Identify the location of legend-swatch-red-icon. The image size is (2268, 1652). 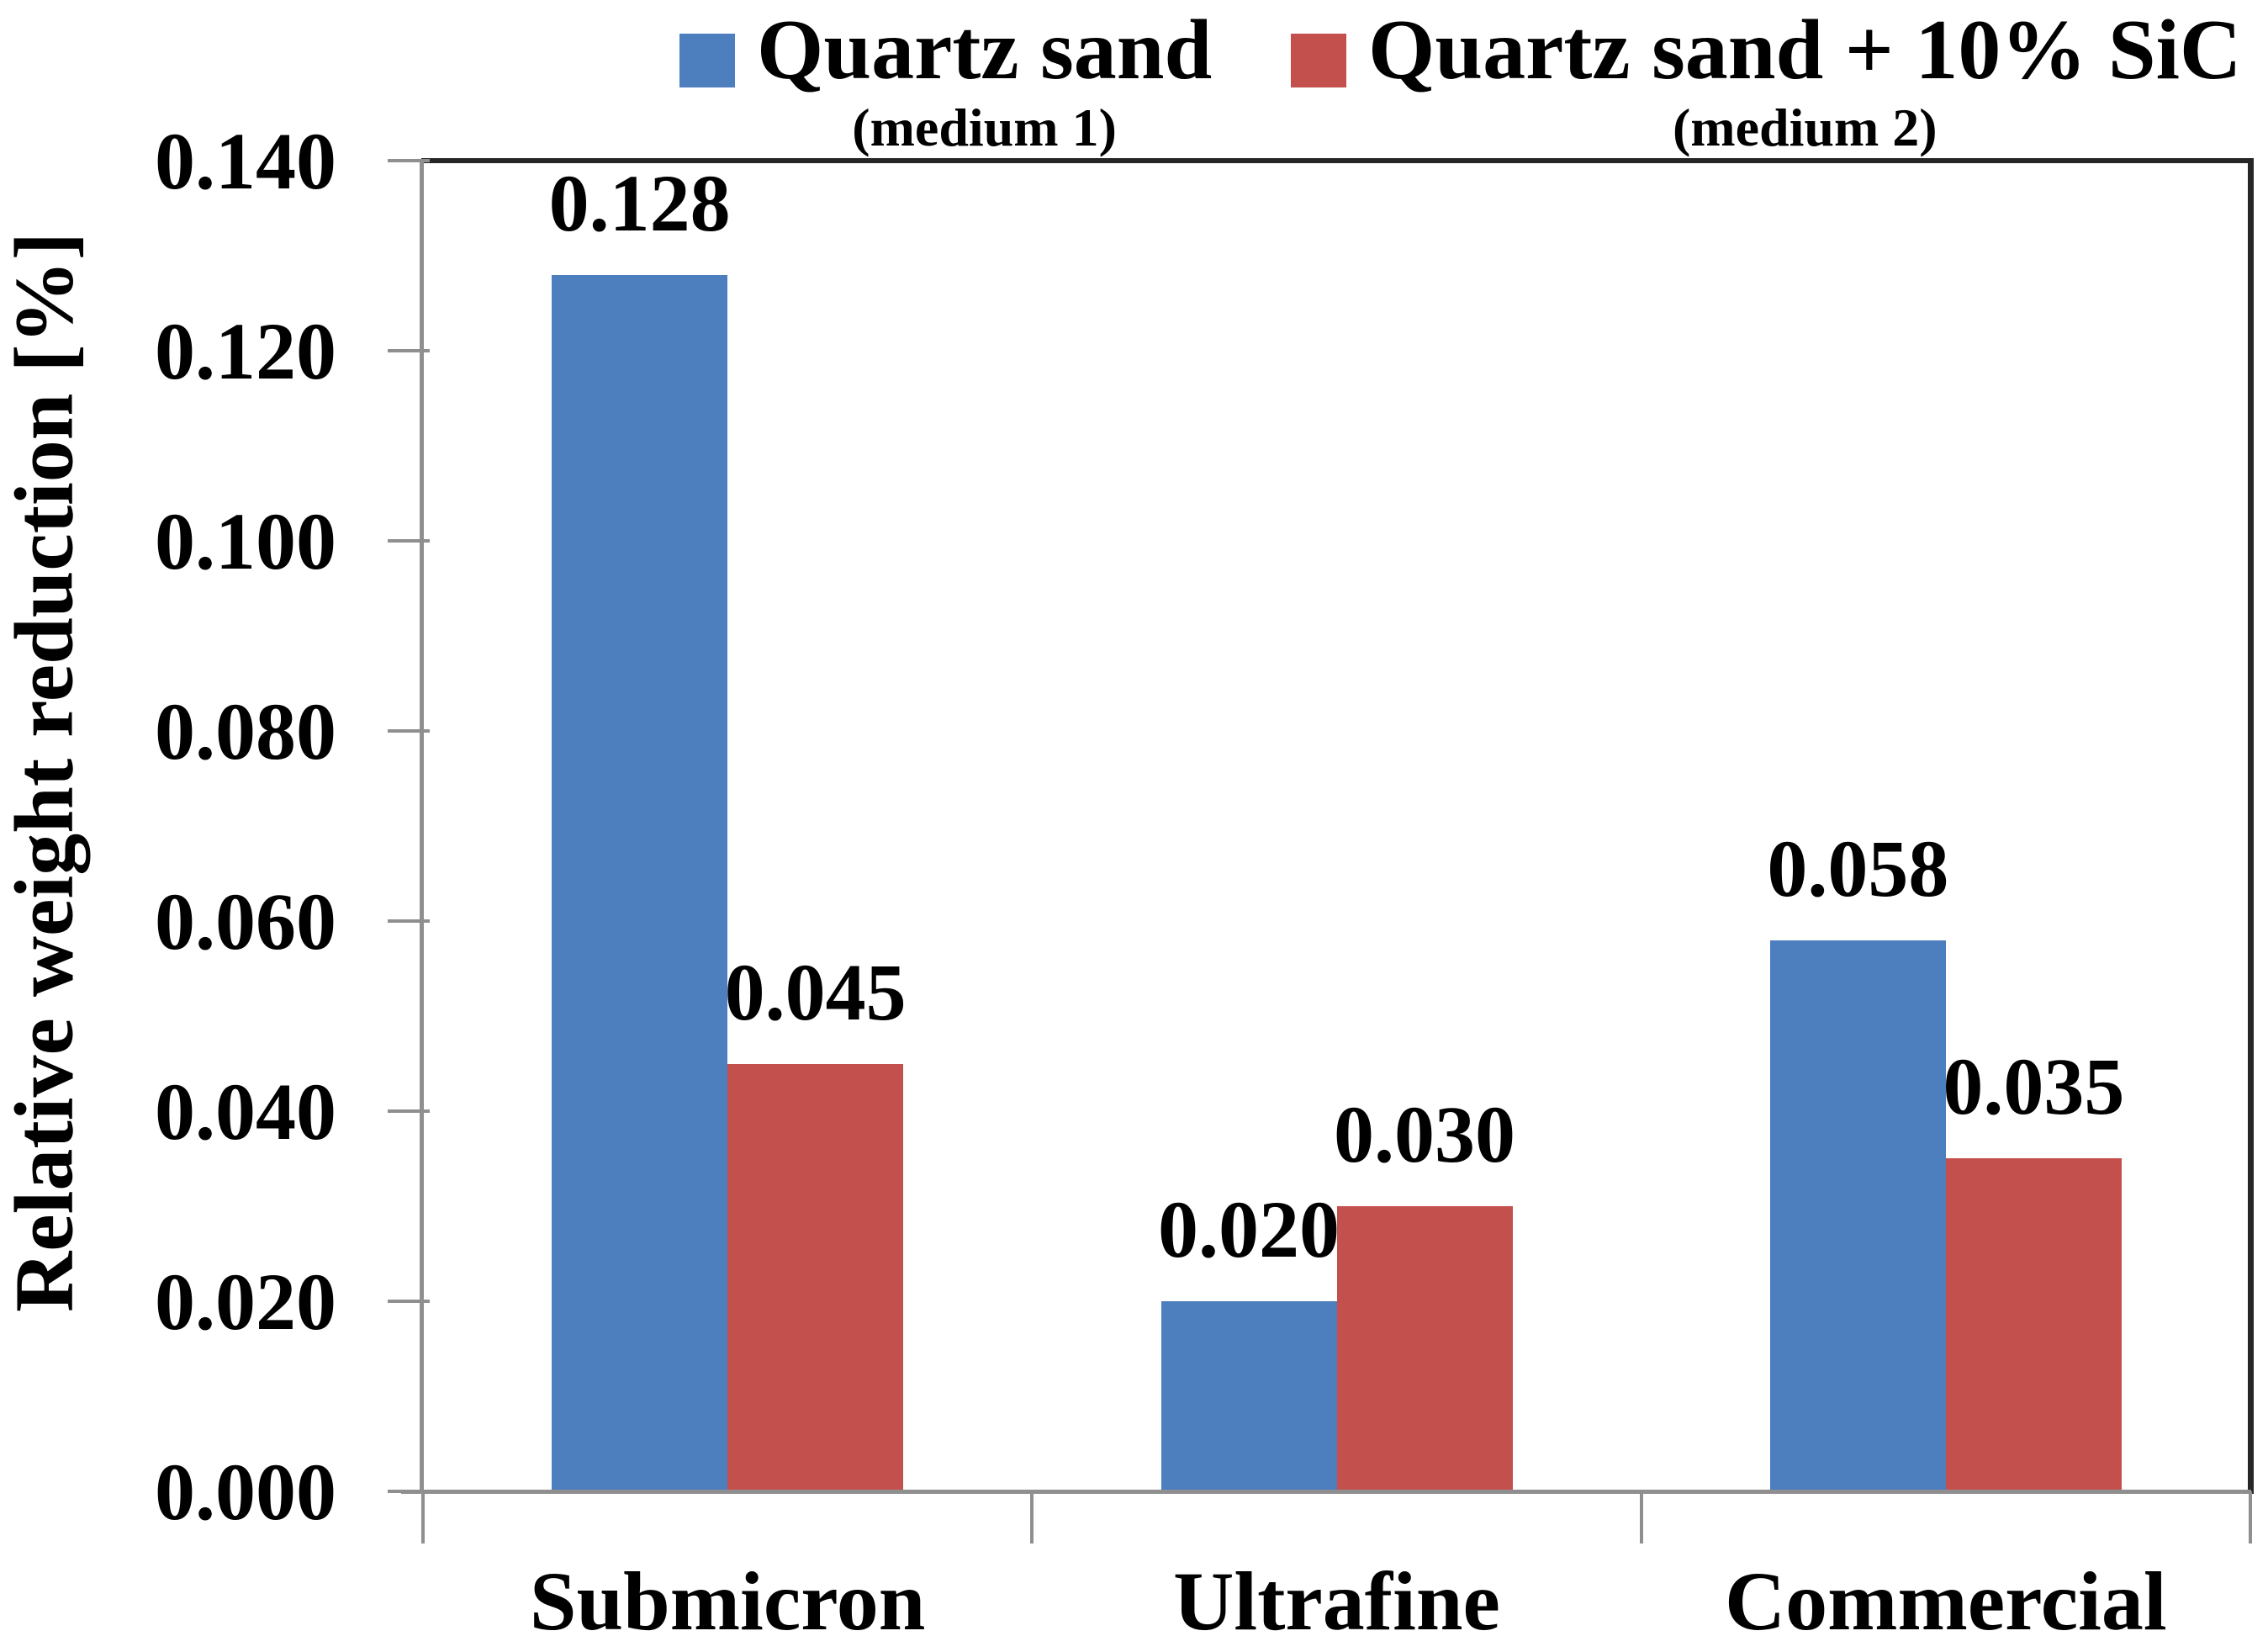
(1318, 60).